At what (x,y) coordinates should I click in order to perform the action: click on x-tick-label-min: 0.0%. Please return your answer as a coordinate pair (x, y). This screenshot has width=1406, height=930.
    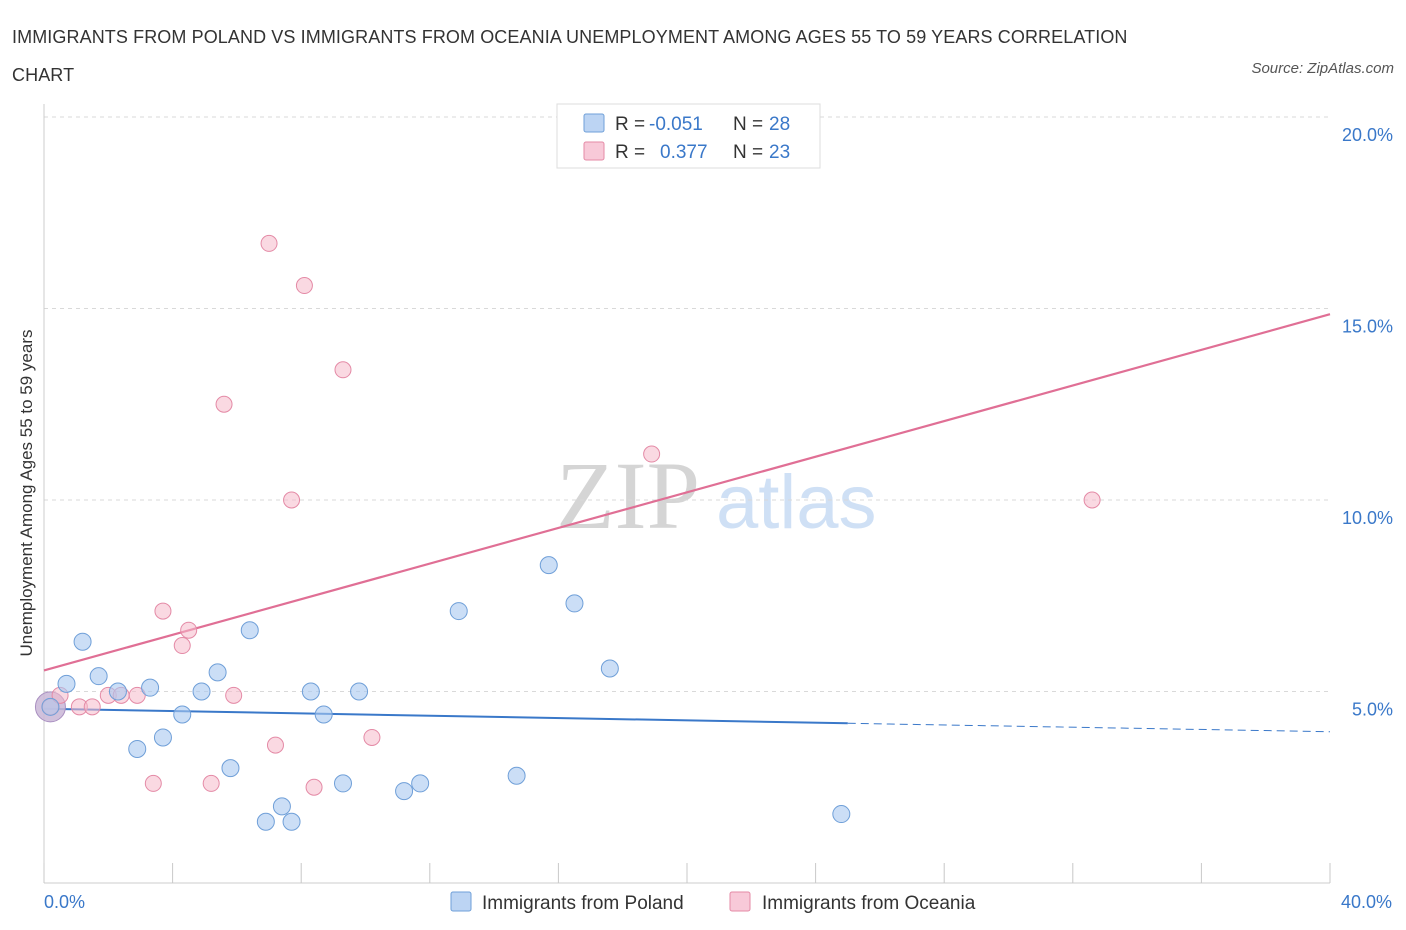
    Looking at the image, I should click on (64, 902).